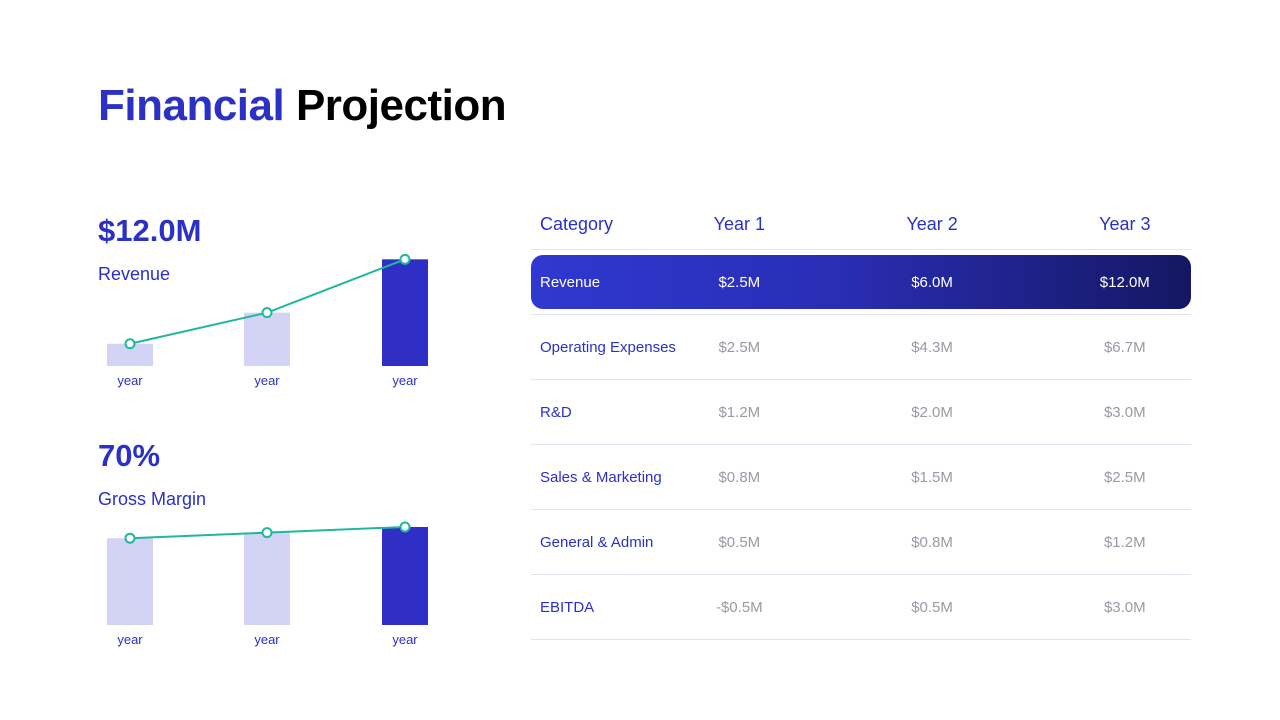  What do you see at coordinates (932, 412) in the screenshot?
I see `row-year-2: $2.0M` at bounding box center [932, 412].